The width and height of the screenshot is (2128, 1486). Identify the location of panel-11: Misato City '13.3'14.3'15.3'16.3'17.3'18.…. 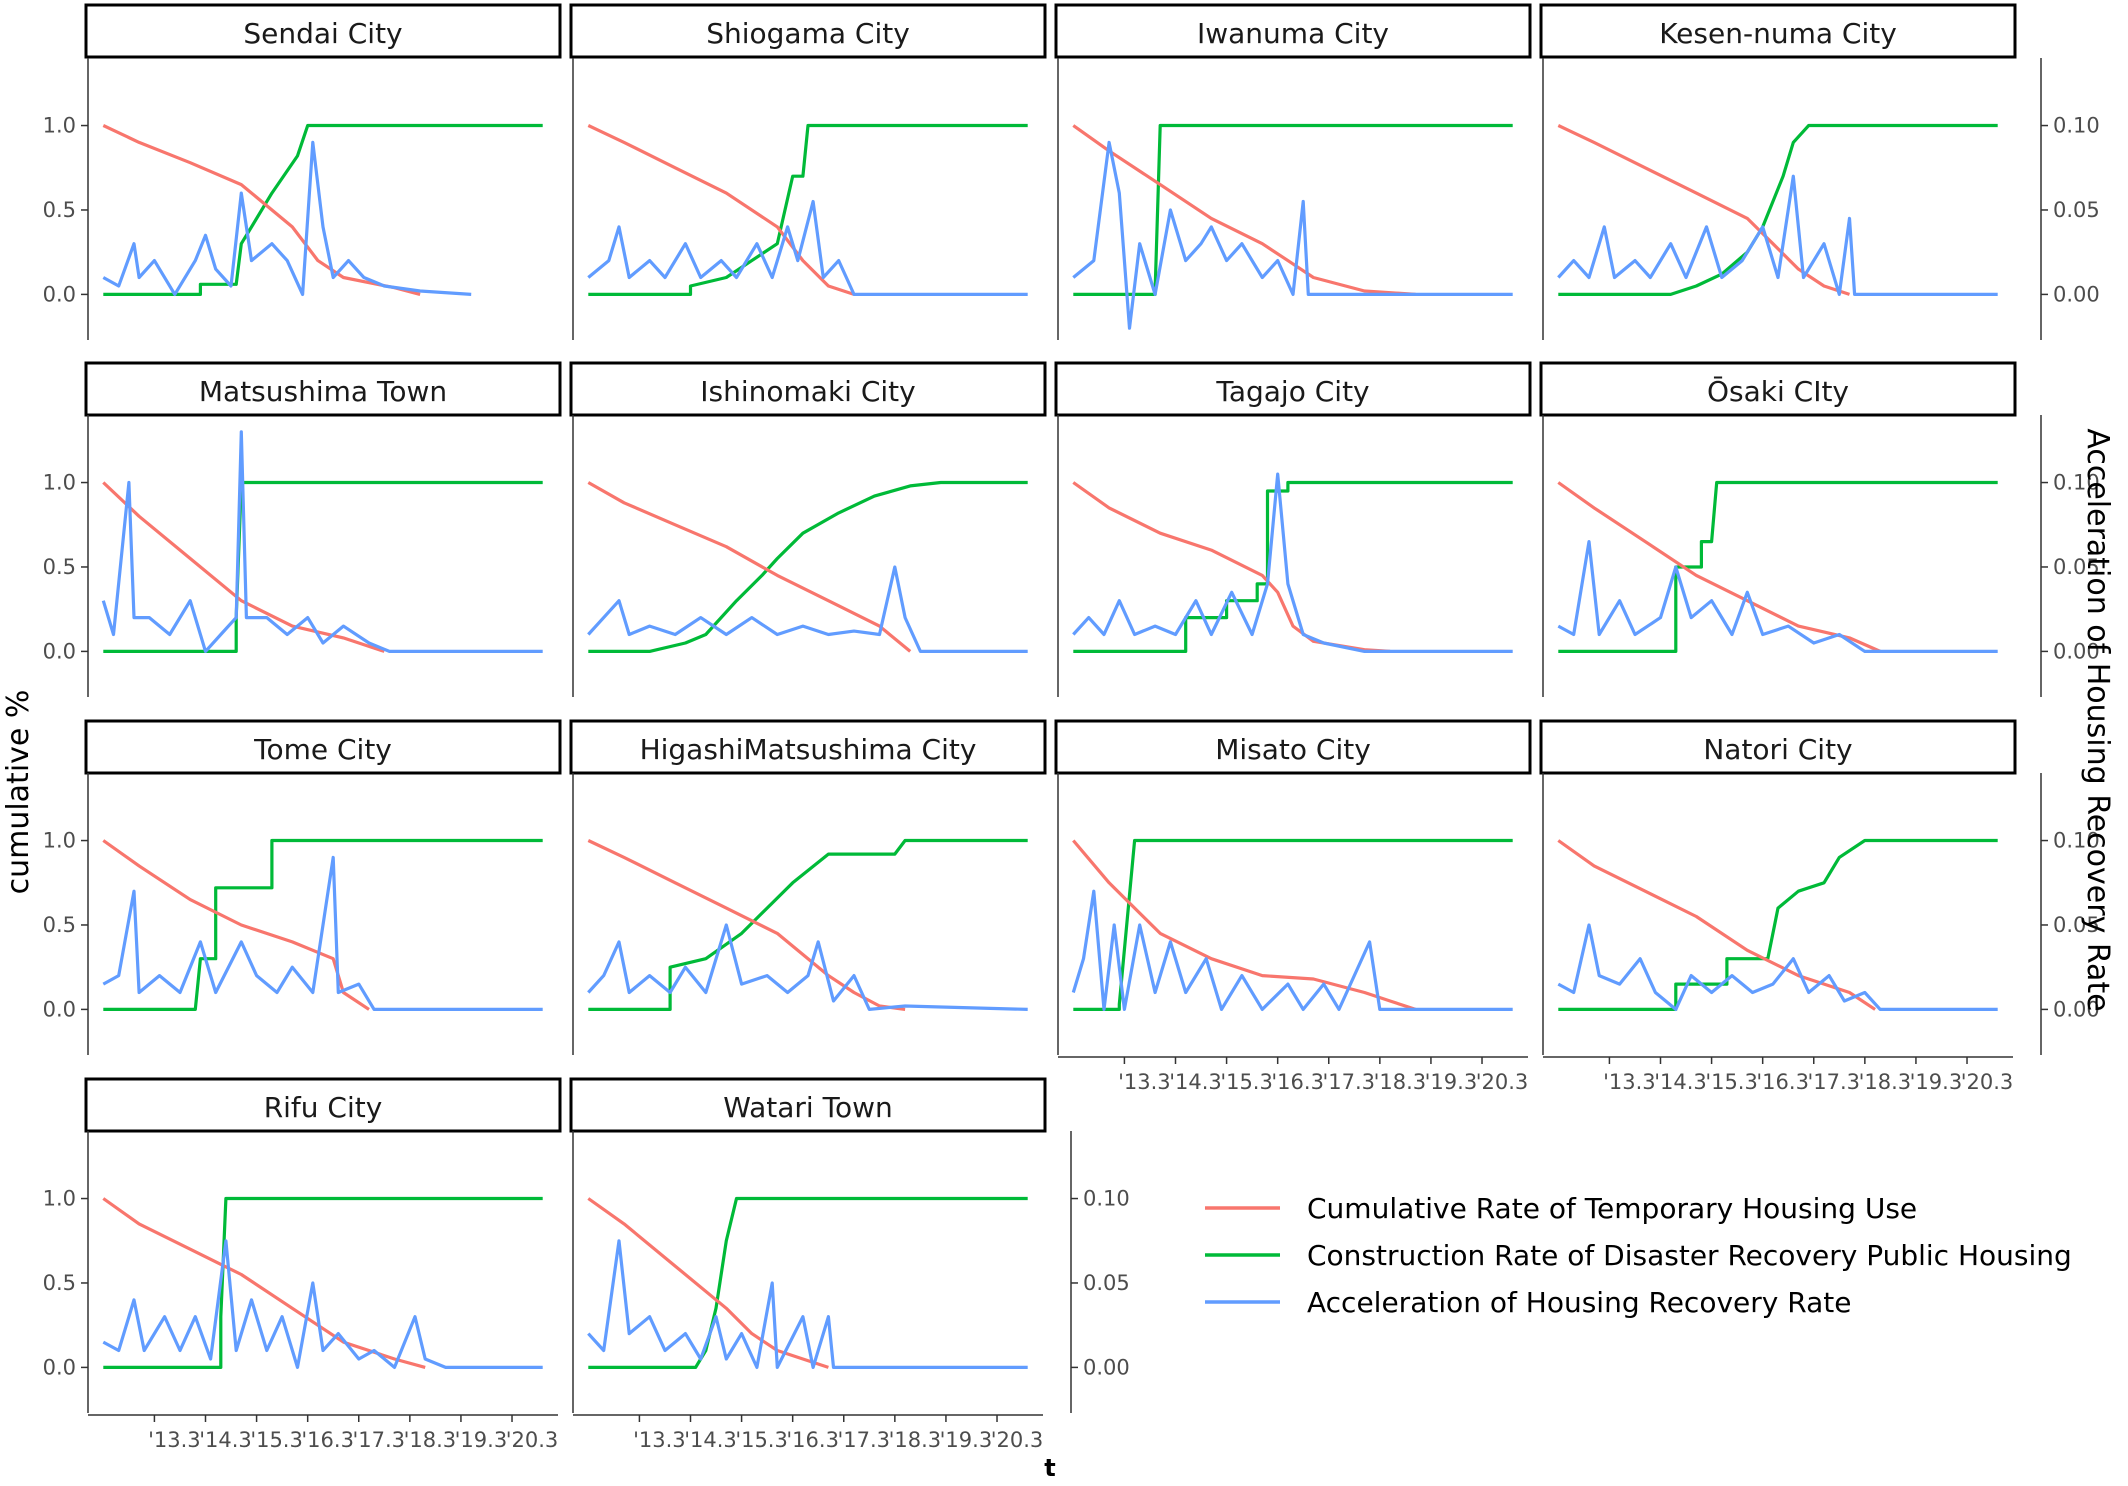
(1293, 906).